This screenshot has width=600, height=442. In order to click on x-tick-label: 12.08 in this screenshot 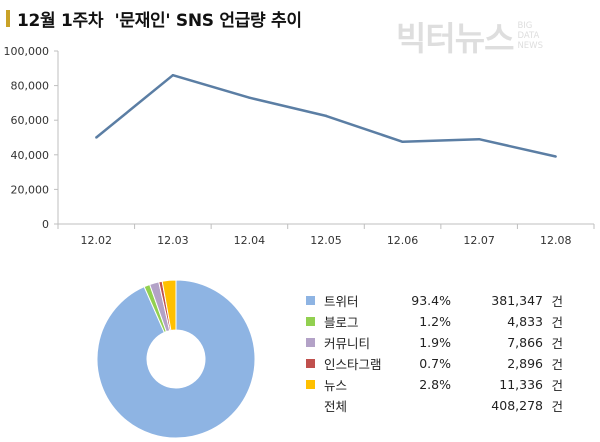, I will do `click(556, 240)`.